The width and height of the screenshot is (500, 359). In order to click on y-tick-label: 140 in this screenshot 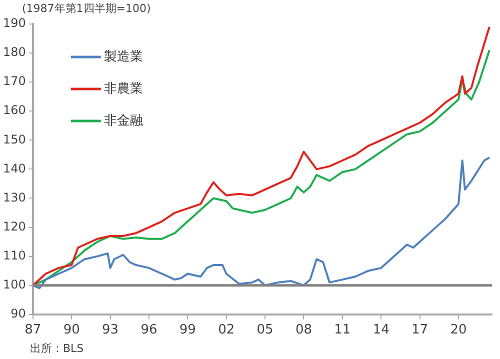, I will do `click(14, 168)`.